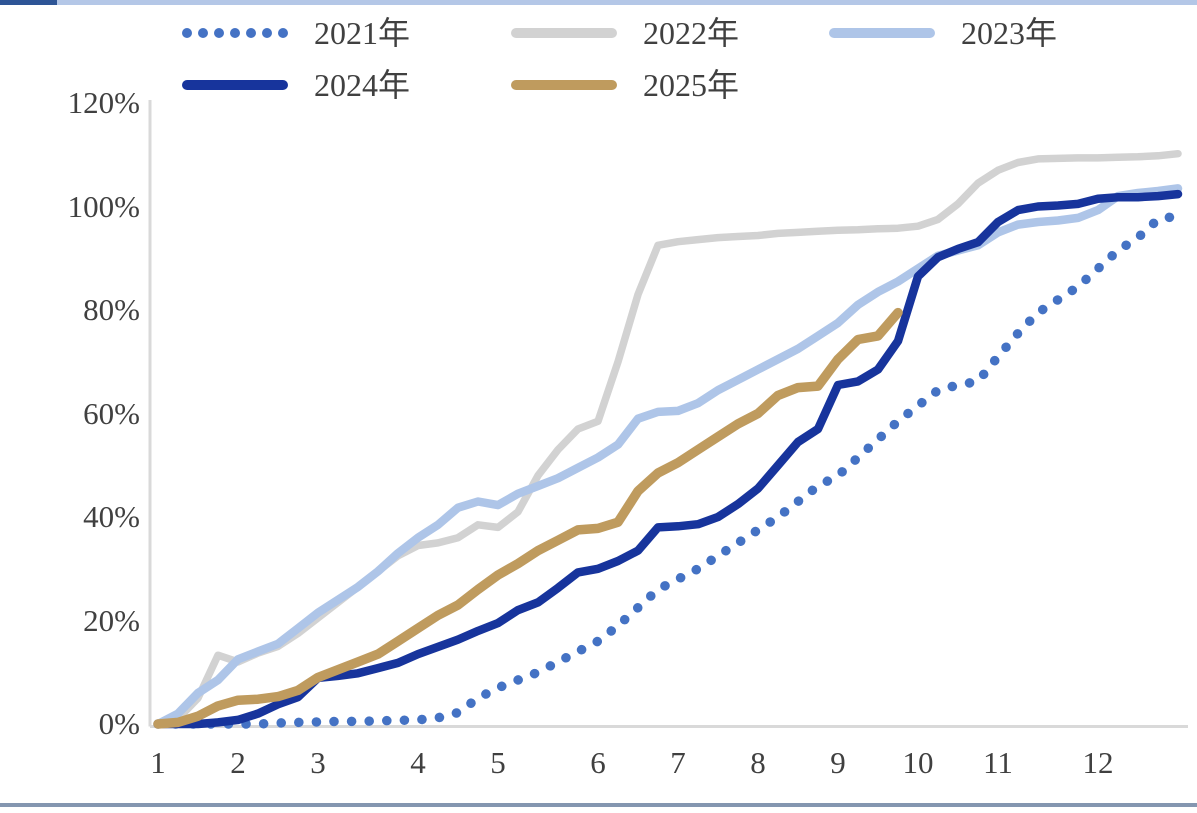 The image size is (1197, 813). What do you see at coordinates (103, 206) in the screenshot?
I see `y-tick-label: 100%` at bounding box center [103, 206].